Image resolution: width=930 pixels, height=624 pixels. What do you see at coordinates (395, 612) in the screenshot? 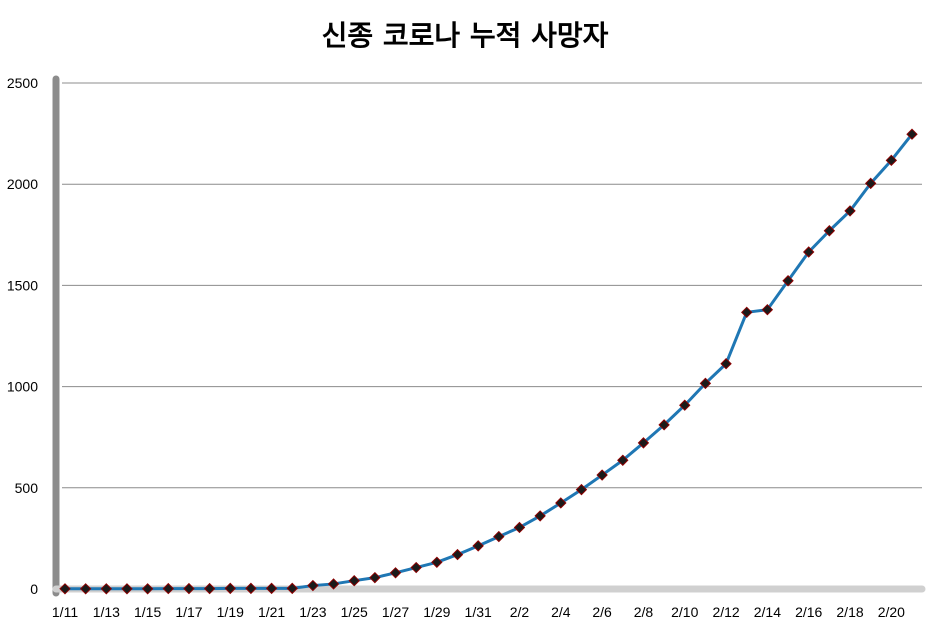
I see `x-tick-label: 1/27` at bounding box center [395, 612].